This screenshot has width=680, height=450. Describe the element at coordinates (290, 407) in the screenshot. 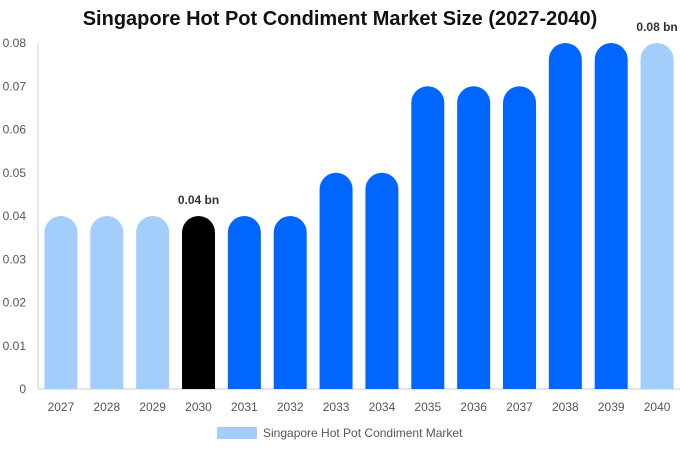

I see `x-tick-label: 2032` at that location.